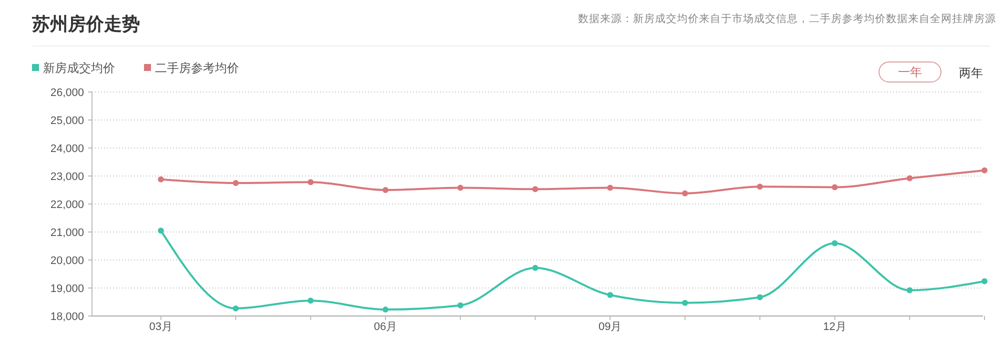  Describe the element at coordinates (161, 327) in the screenshot. I see `x-tick-label: 03月` at that location.